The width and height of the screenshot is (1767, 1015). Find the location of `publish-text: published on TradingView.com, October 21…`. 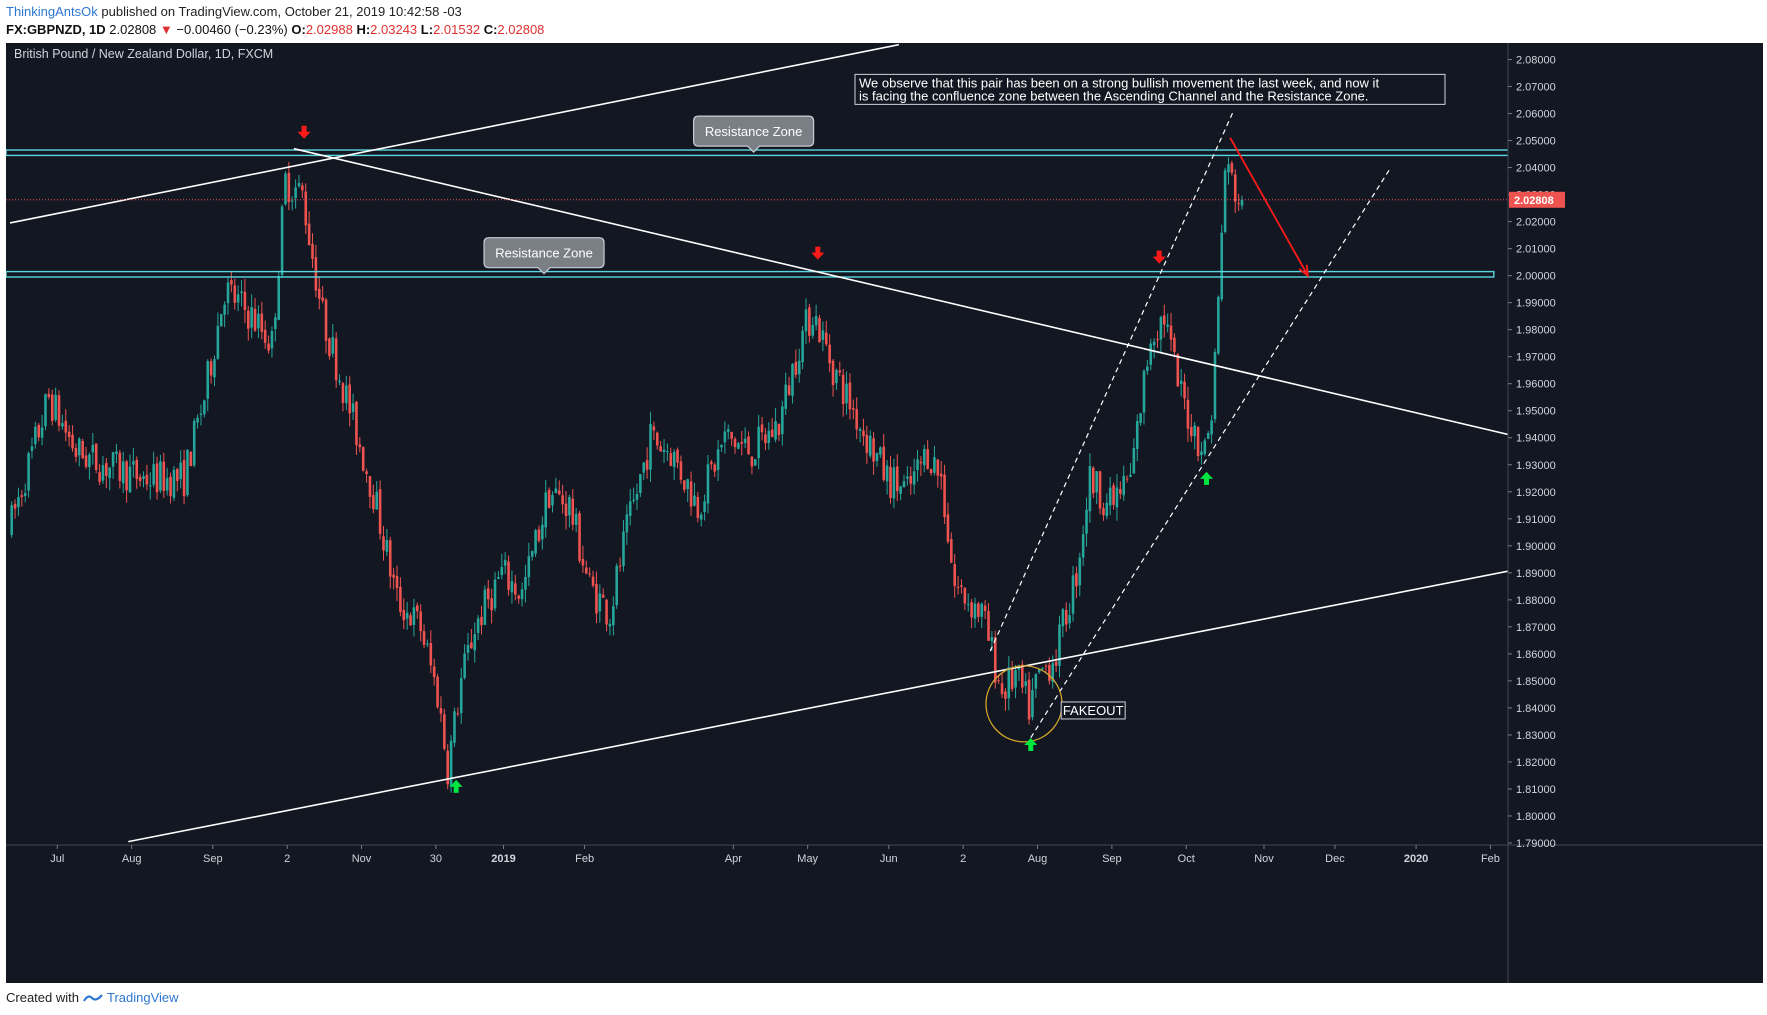

publish-text: published on TradingView.com, October 21… is located at coordinates (281, 11).